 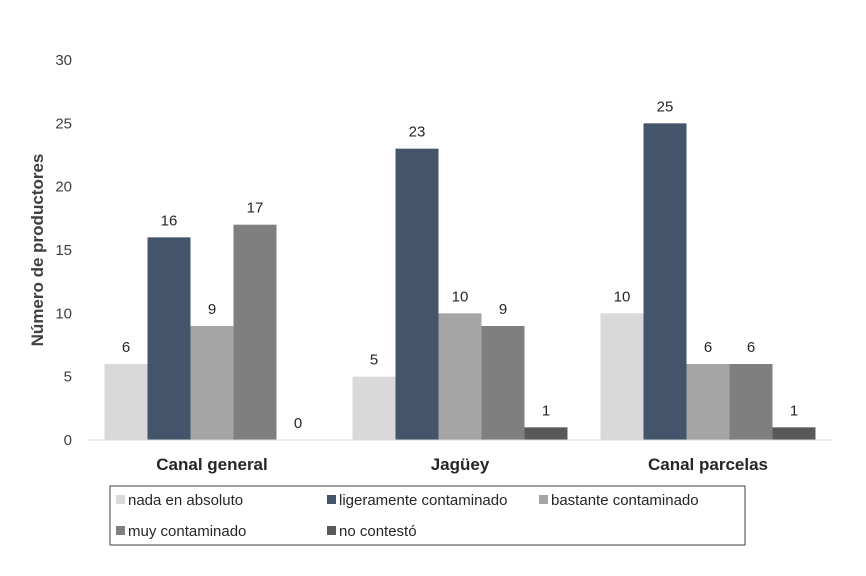 I want to click on legend-entry: bastante contaminado, so click(x=625, y=500).